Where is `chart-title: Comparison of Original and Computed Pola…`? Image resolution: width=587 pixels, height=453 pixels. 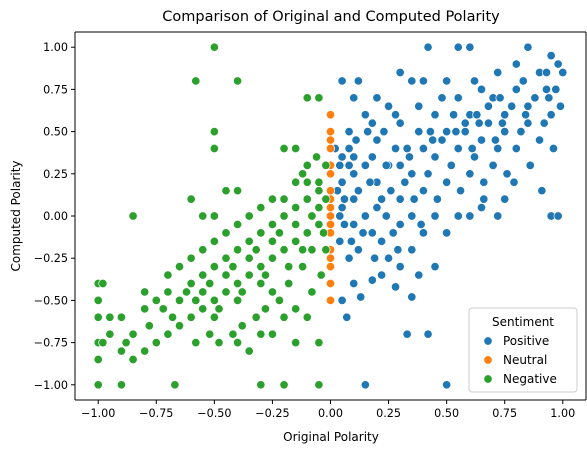 chart-title: Comparison of Original and Computed Pola… is located at coordinates (331, 17).